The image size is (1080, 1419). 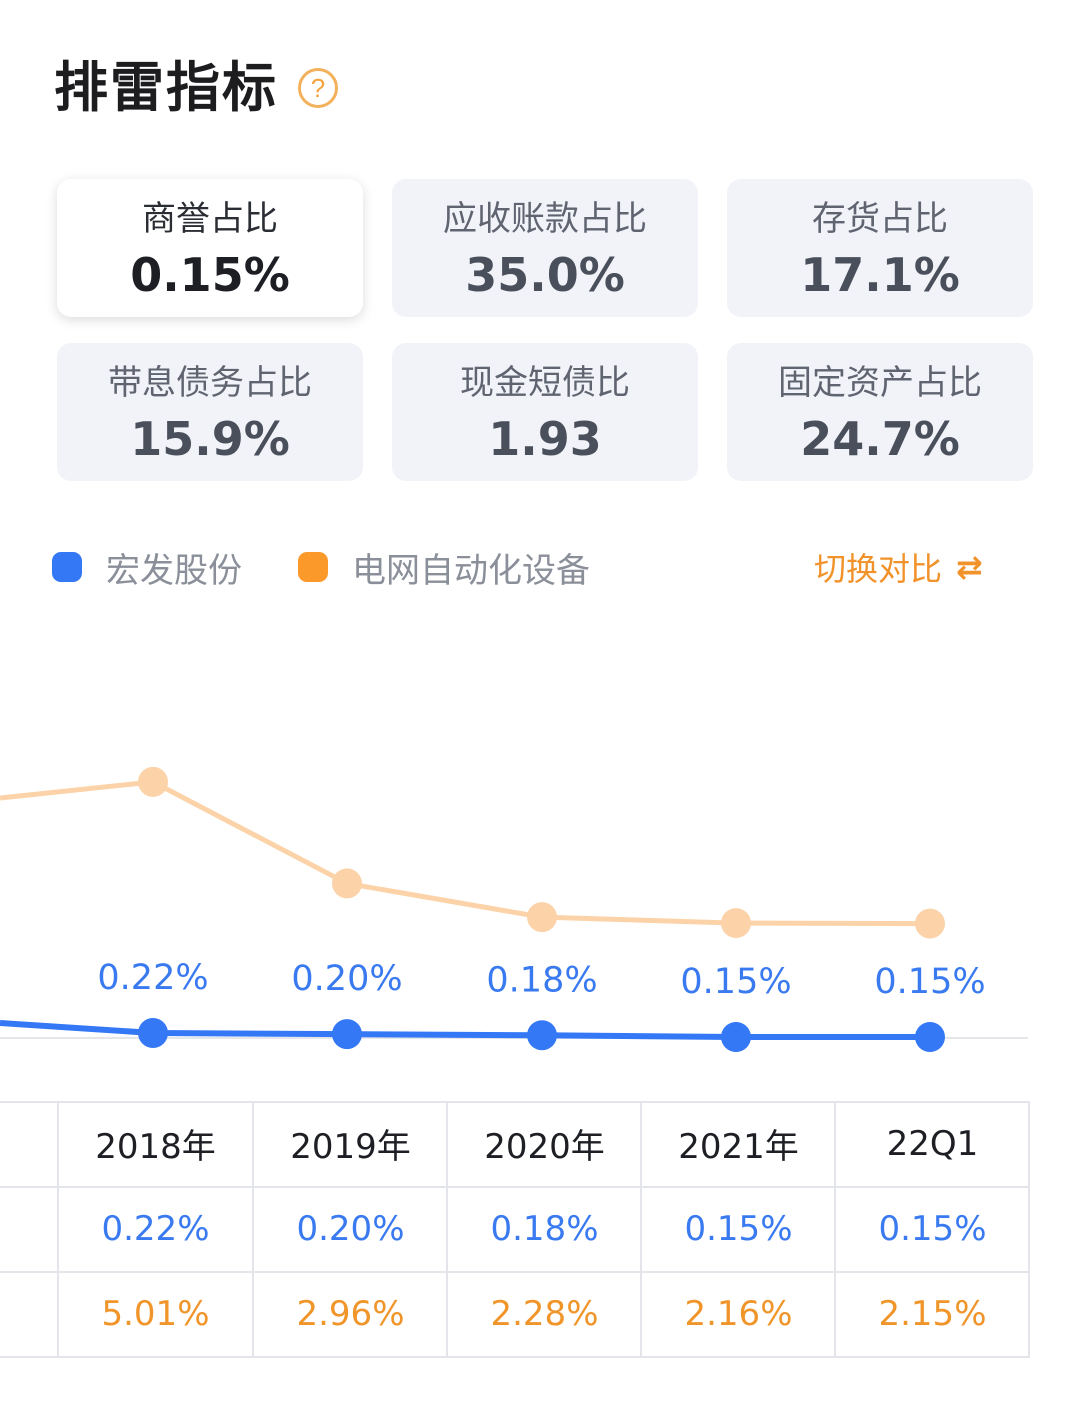 I want to click on table-row: 5.01% 2.96% 2.28% 2.16% 2.15%, so click(x=515, y=1313).